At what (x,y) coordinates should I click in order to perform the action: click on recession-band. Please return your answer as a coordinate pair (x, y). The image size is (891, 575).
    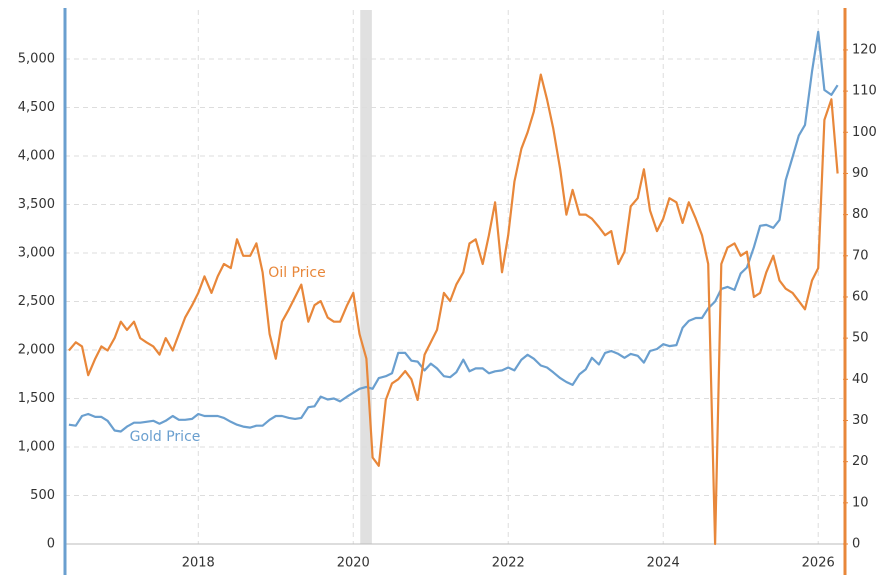
    Looking at the image, I should click on (366, 277).